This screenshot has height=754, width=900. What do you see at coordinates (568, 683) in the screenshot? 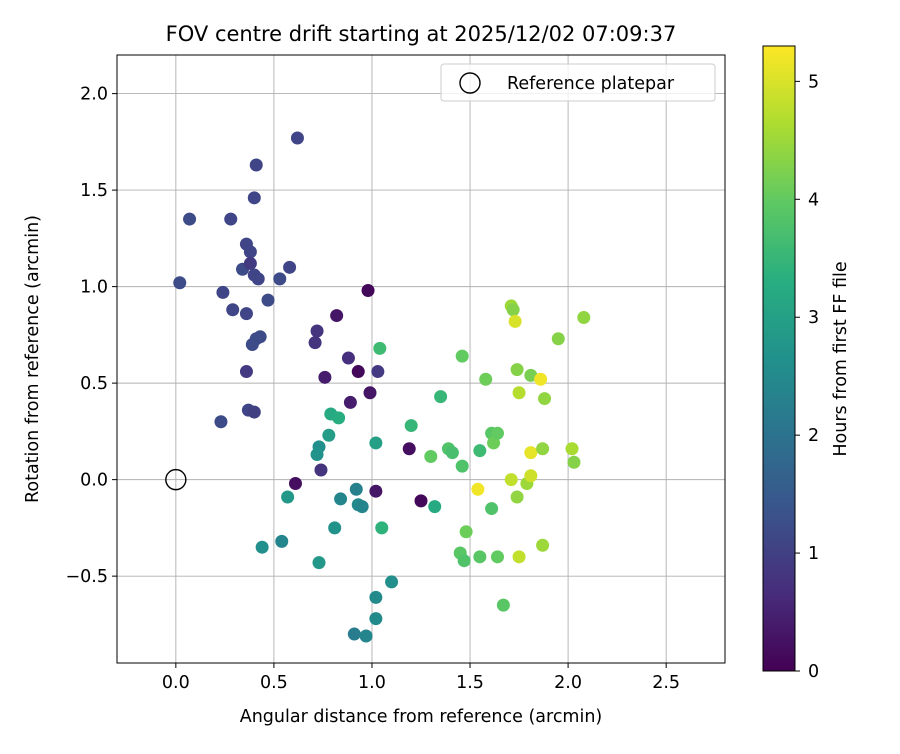
I see `x-tick-label: 2.0` at bounding box center [568, 683].